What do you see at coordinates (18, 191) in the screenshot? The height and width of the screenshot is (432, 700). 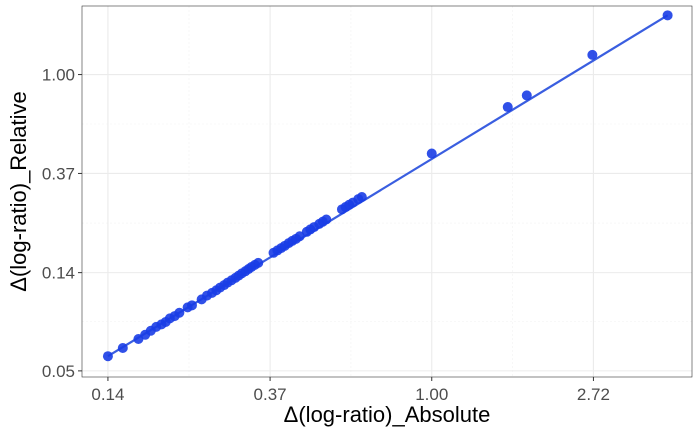 I see `y-axis-title: Δ(log-ratio)_Relative` at bounding box center [18, 191].